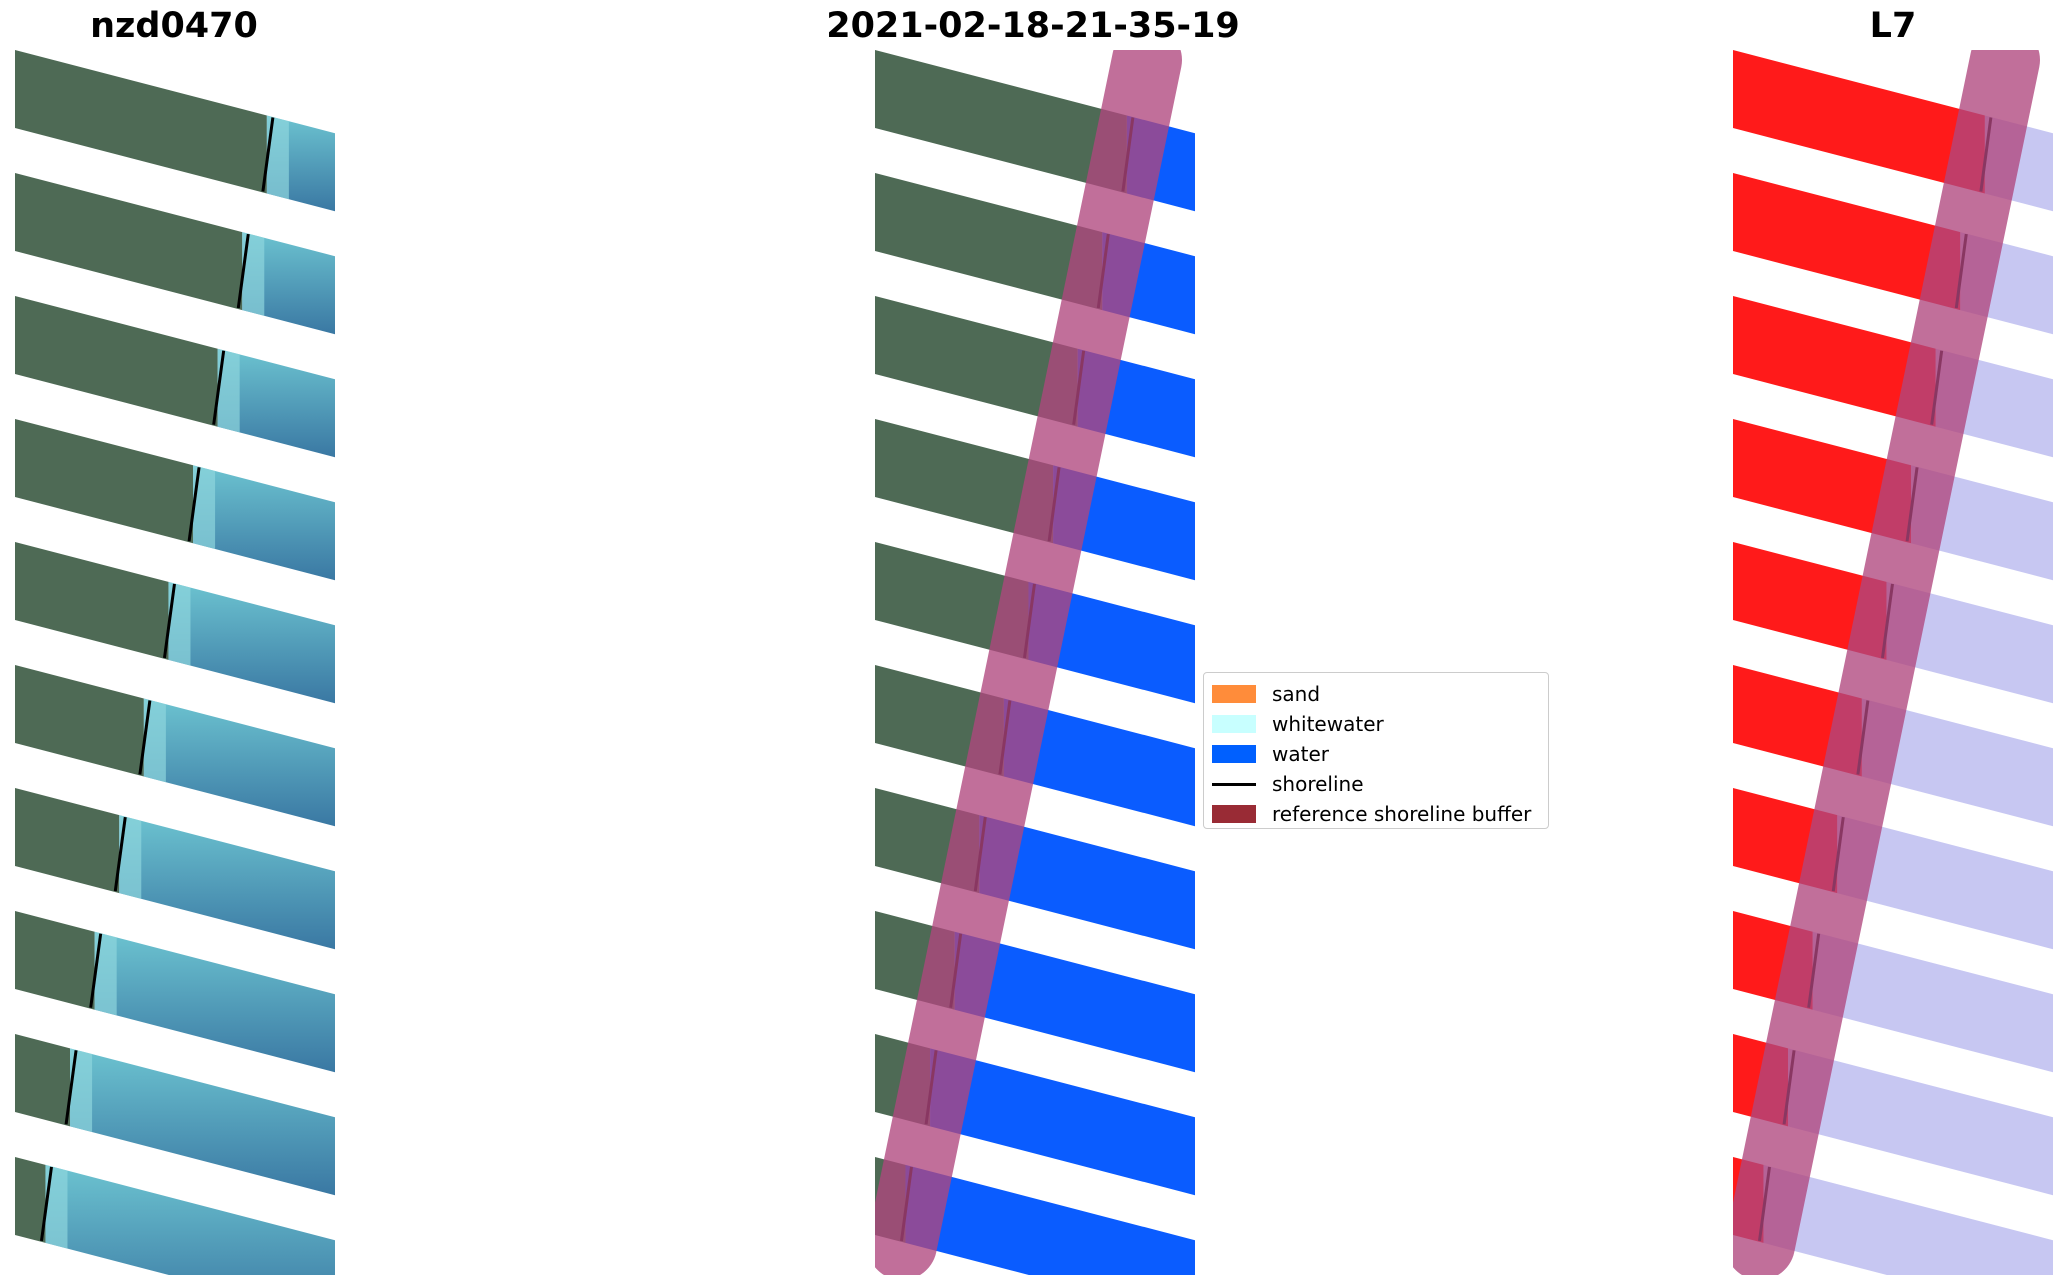 This screenshot has height=1283, width=2063. What do you see at coordinates (1234, 814) in the screenshot?
I see `buffer-swatch` at bounding box center [1234, 814].